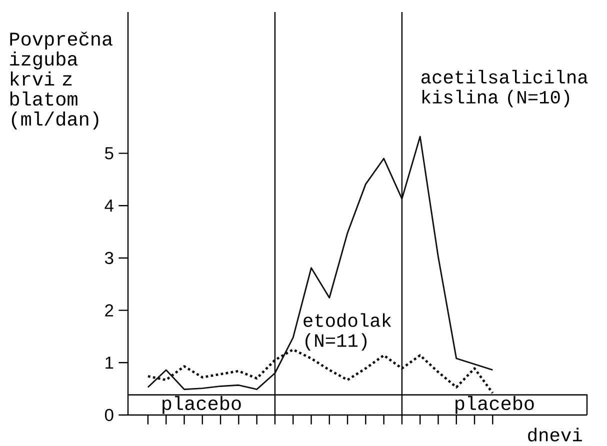 The width and height of the screenshot is (607, 446). I want to click on y-tick-label: 1, so click(110, 362).